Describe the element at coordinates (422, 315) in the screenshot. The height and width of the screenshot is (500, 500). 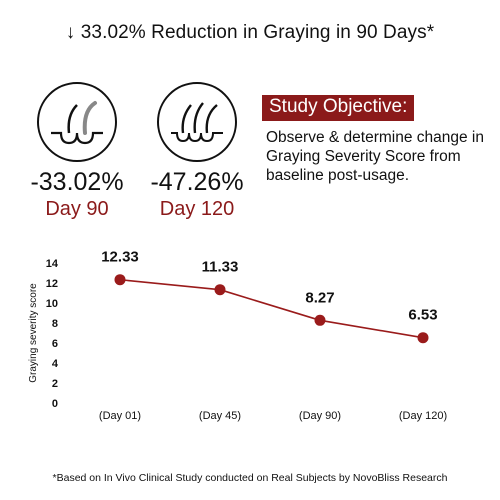
I see `data-label: 6.53` at that location.